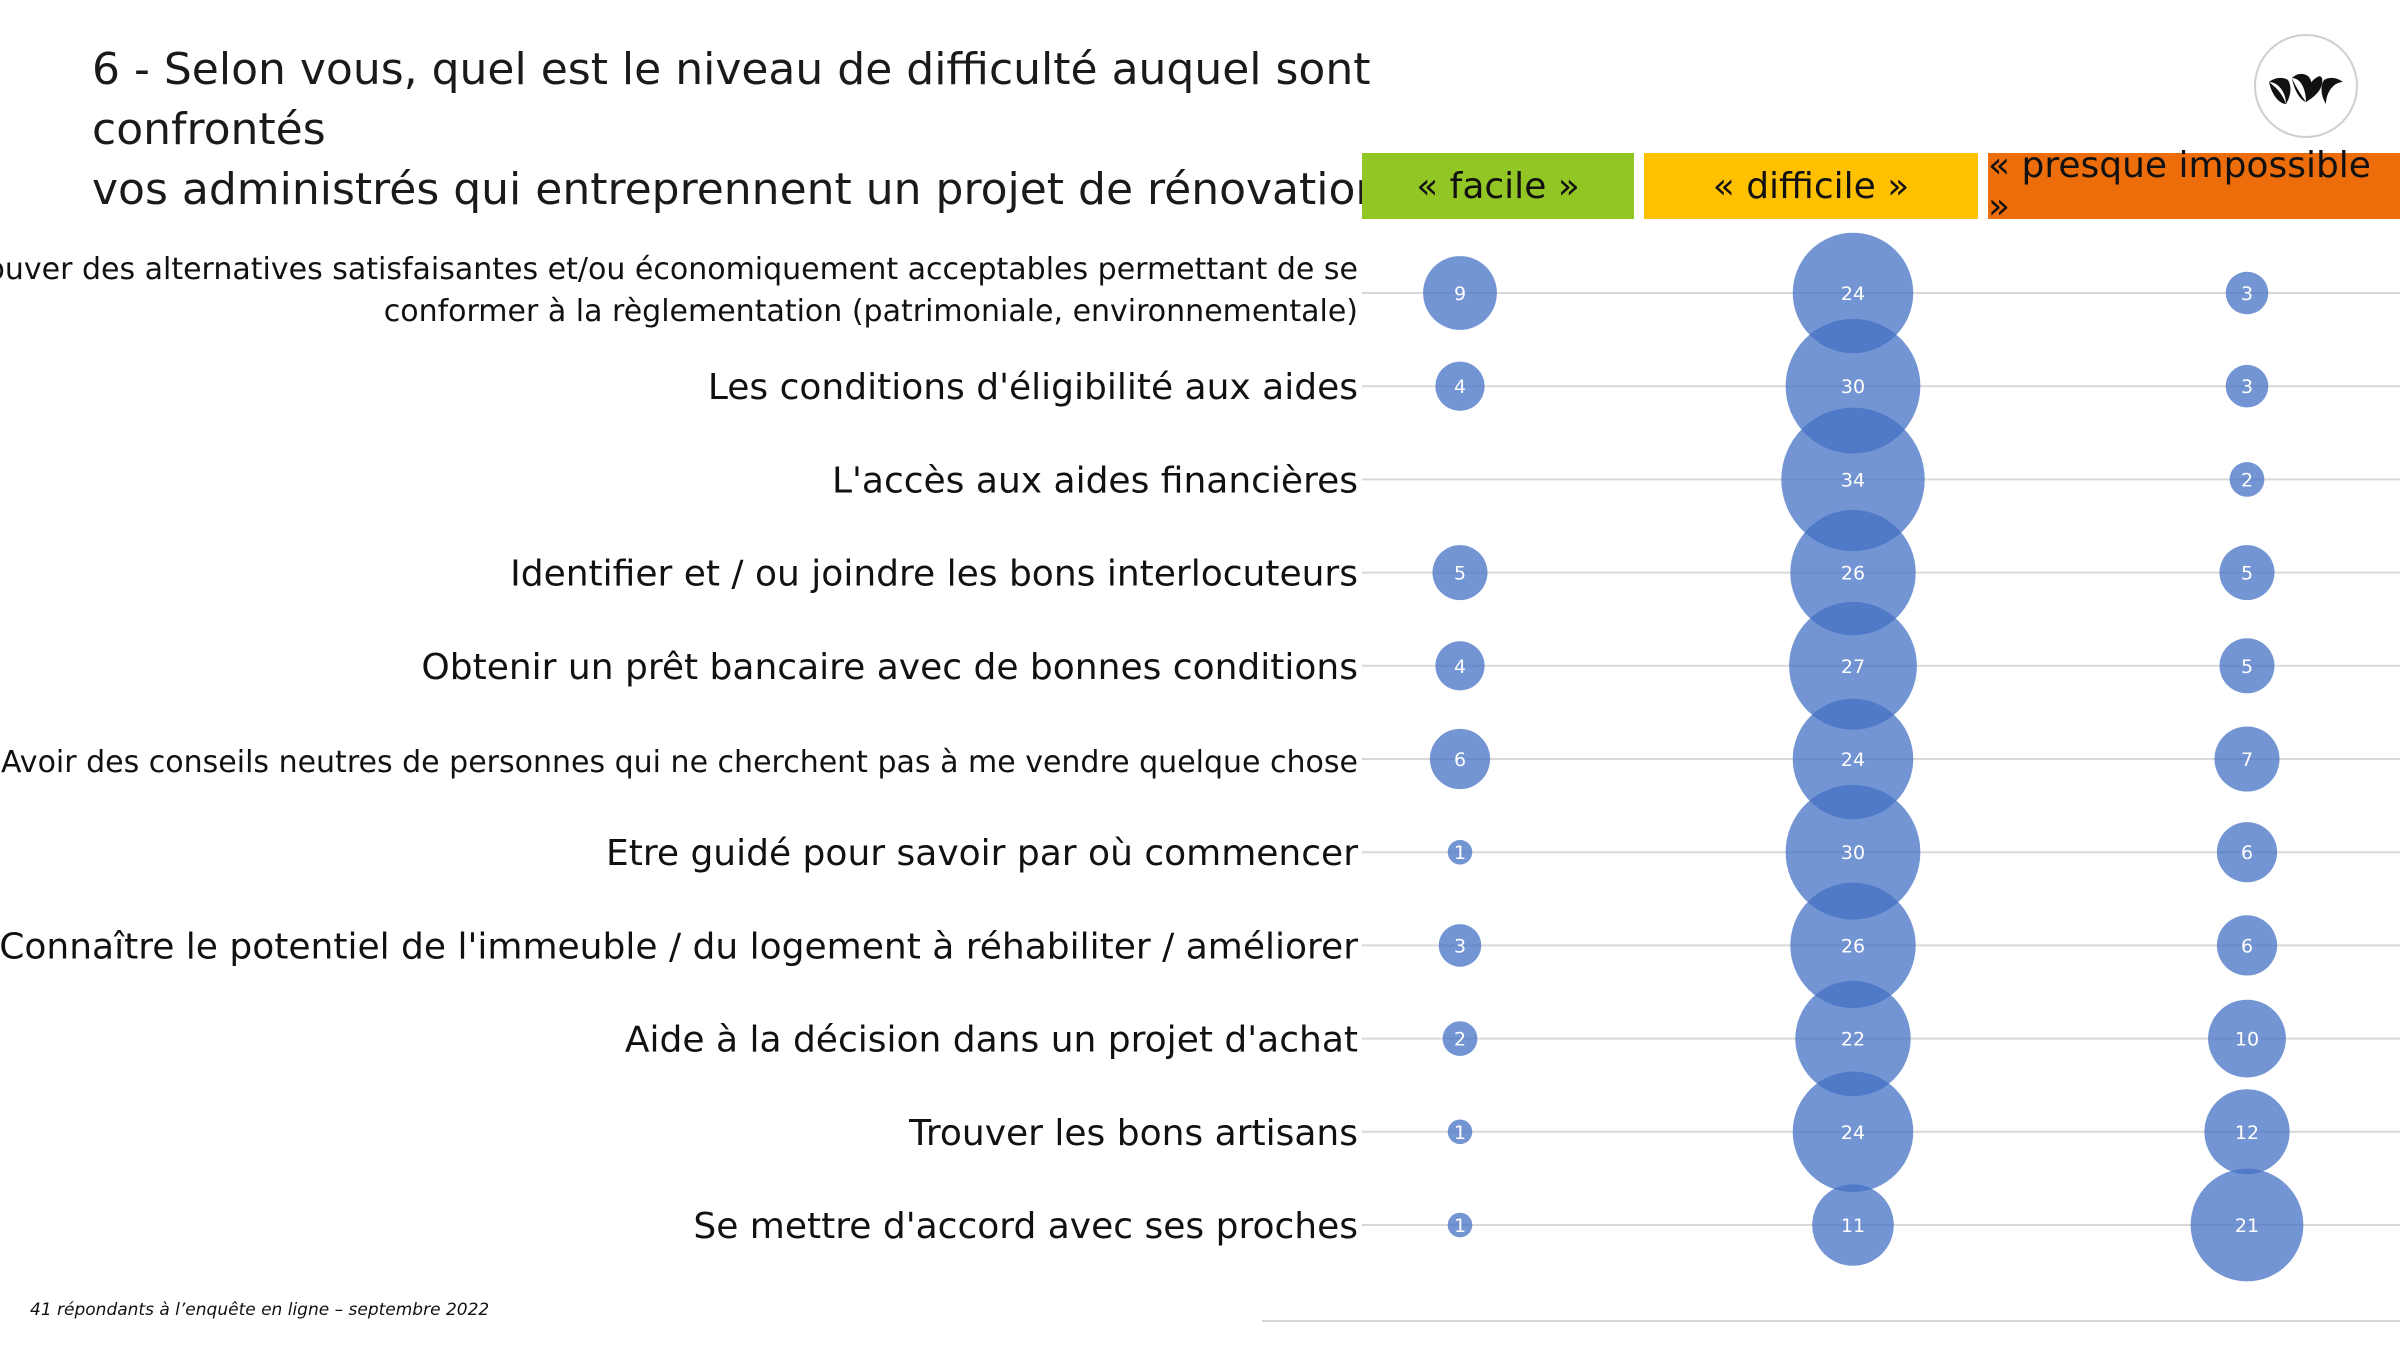  I want to click on header-difficile: « difficile », so click(1811, 186).